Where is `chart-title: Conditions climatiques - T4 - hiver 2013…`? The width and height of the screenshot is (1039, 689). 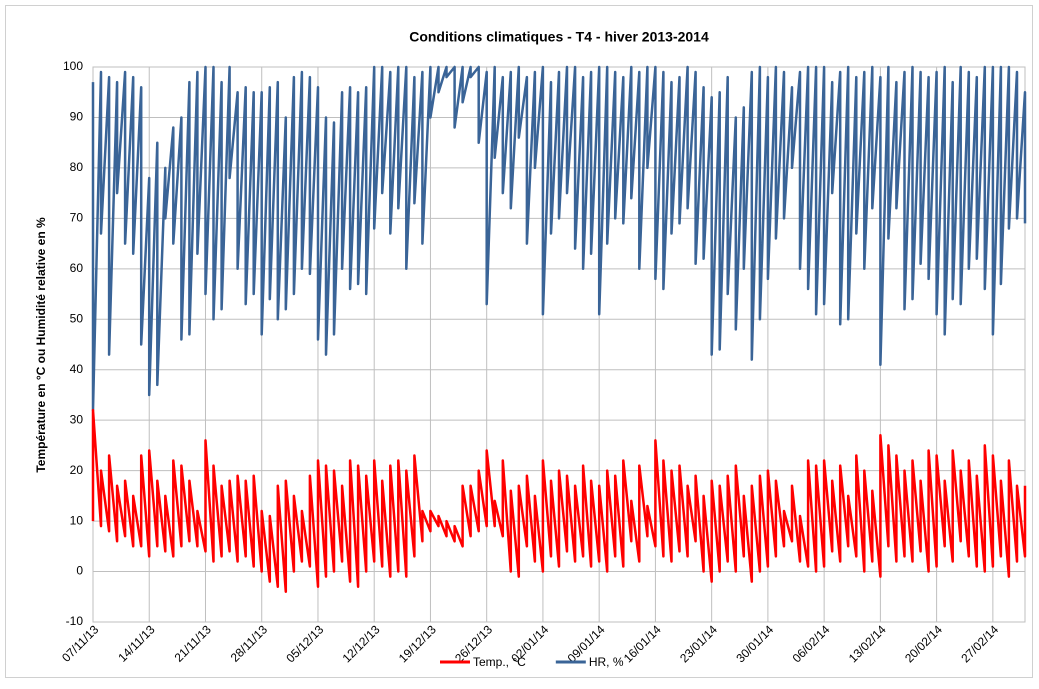 chart-title: Conditions climatiques - T4 - hiver 2013… is located at coordinates (559, 37).